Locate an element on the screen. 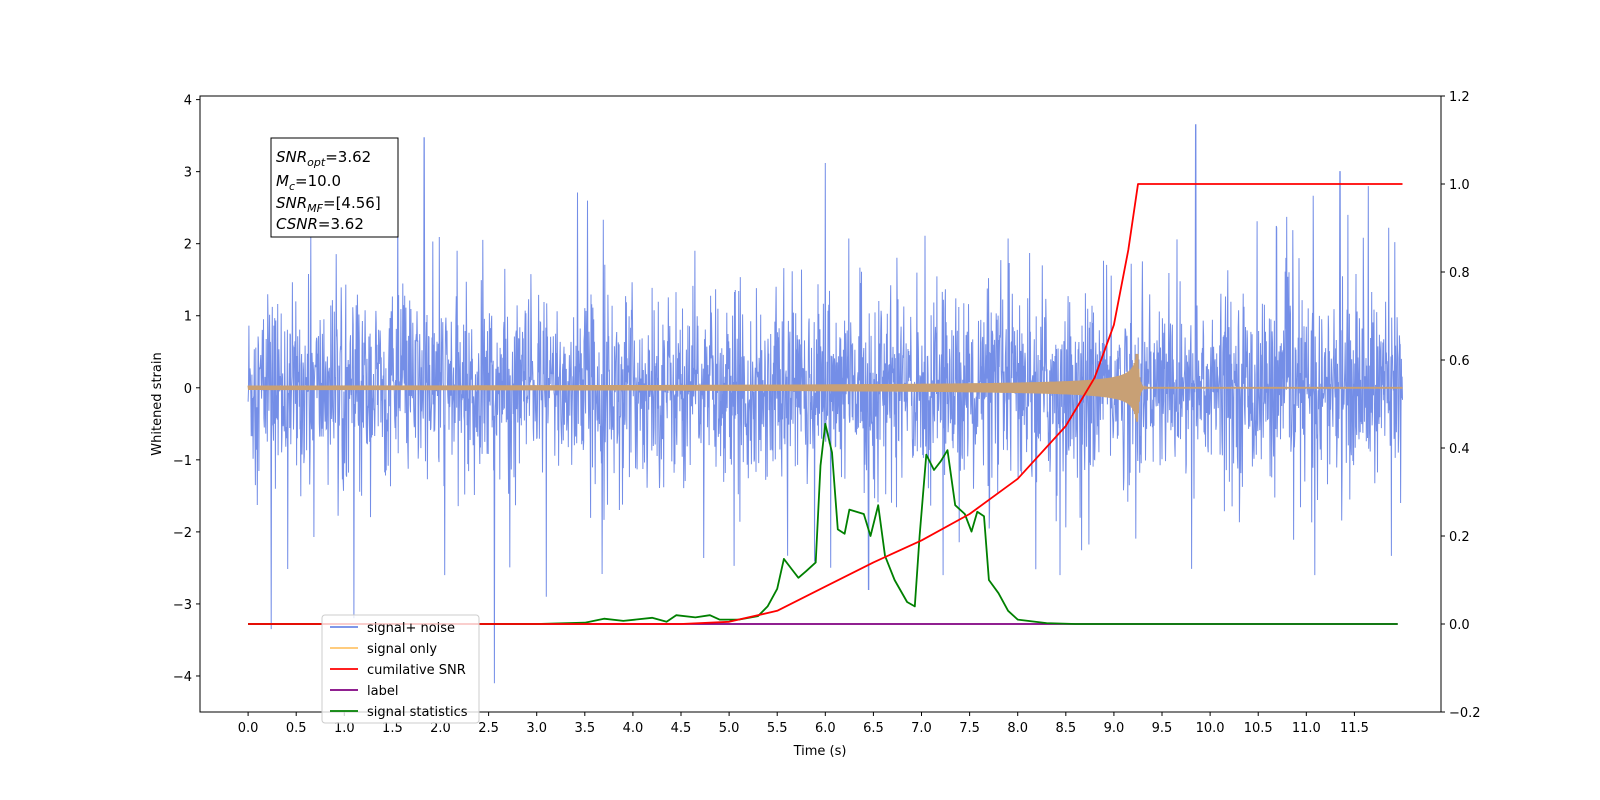  y-left-tick-label: 3 is located at coordinates (188, 173).